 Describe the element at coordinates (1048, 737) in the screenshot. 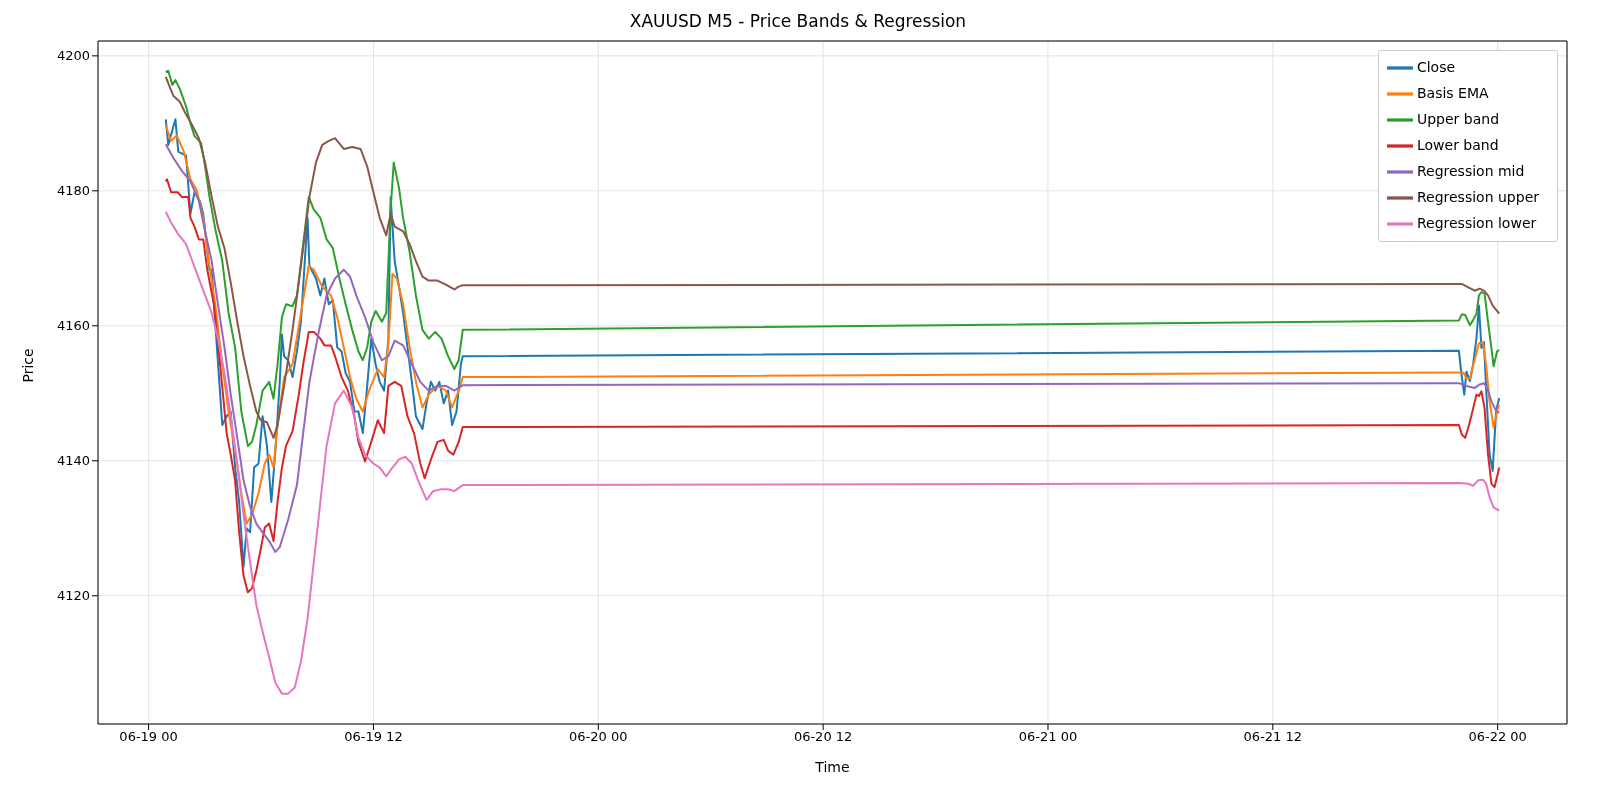

I see `x-tick-label: 06-21 00` at that location.